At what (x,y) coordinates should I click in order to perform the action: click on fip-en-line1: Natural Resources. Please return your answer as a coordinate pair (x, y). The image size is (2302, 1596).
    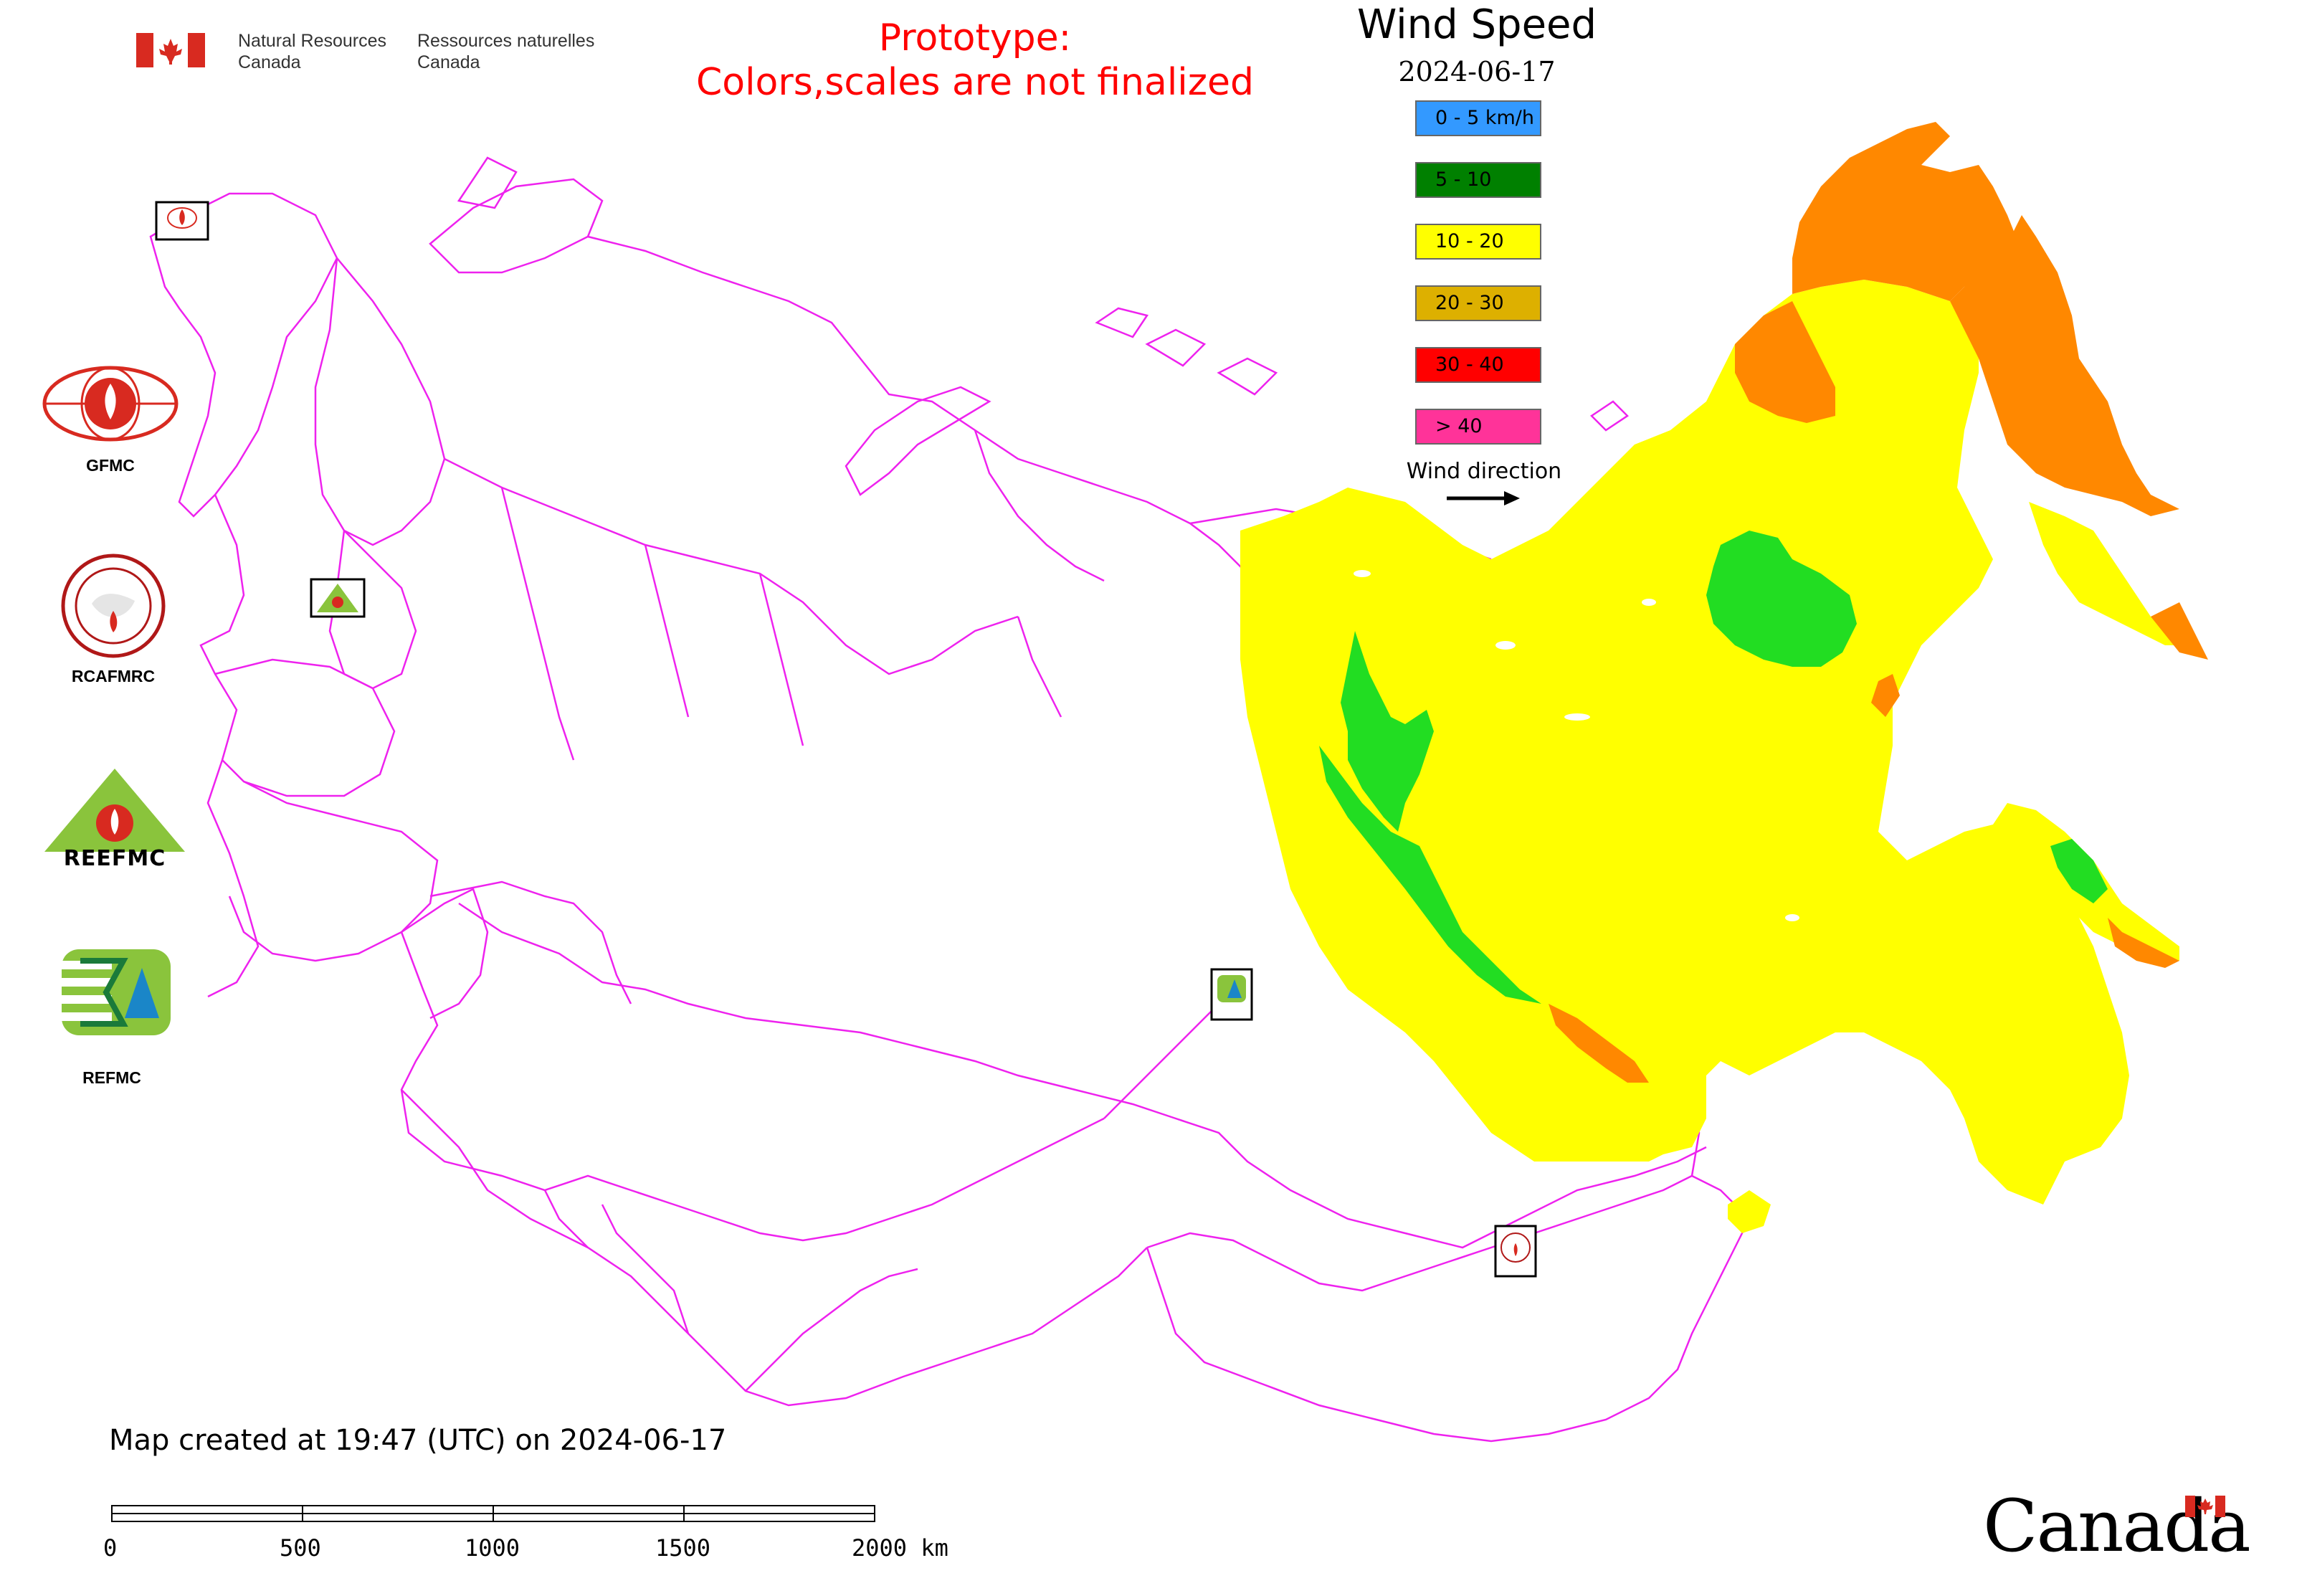
    Looking at the image, I should click on (312, 41).